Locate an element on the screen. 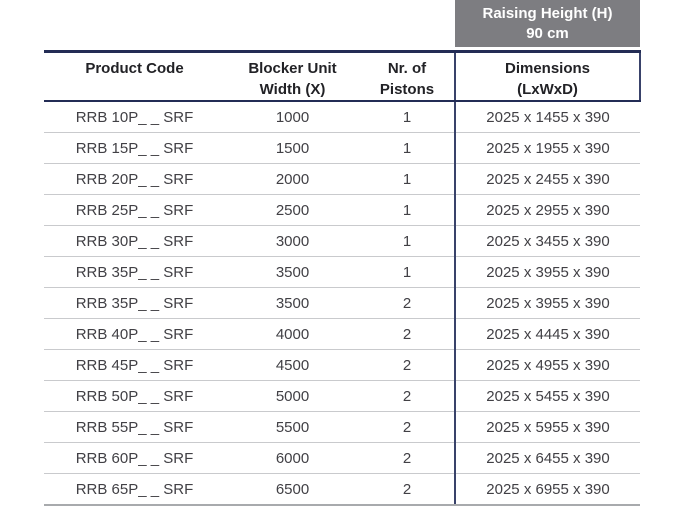  col-header-product-code: Product Code is located at coordinates (134, 76).